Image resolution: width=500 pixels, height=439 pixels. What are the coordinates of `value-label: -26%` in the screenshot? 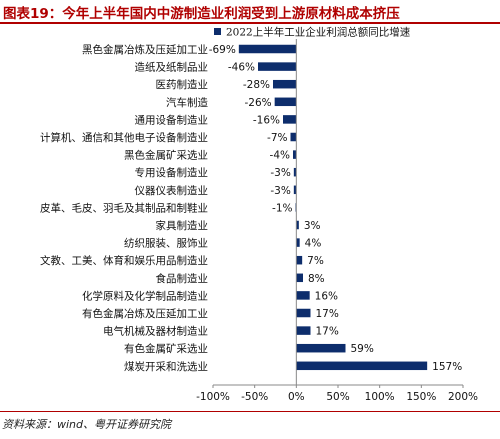 It's located at (258, 103).